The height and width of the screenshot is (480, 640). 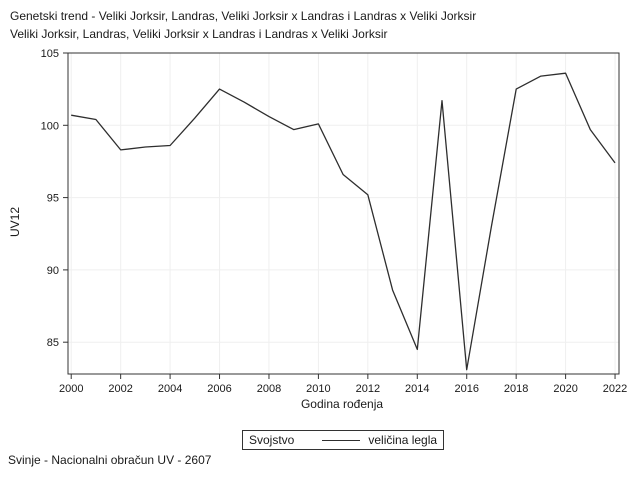 I want to click on x-tick-label: 2012, so click(x=368, y=389).